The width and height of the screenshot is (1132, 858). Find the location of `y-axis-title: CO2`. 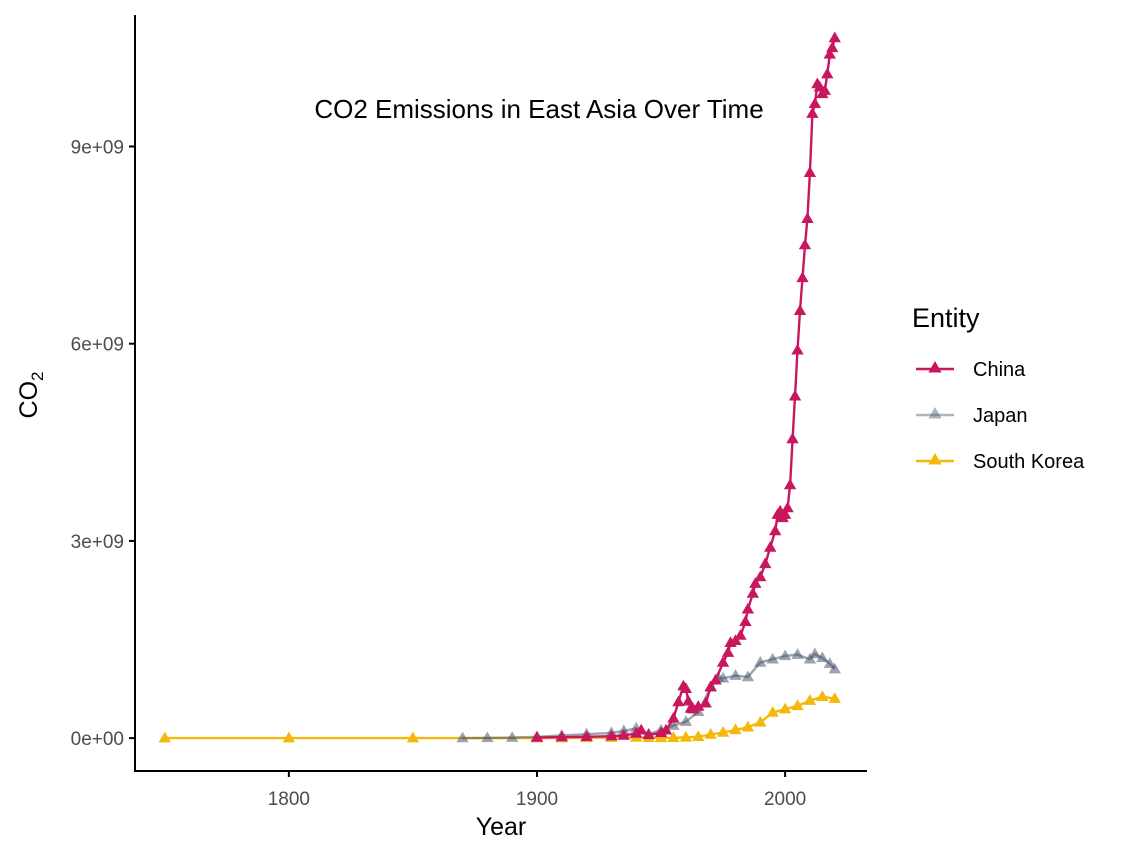

y-axis-title: CO2 is located at coordinates (31, 395).